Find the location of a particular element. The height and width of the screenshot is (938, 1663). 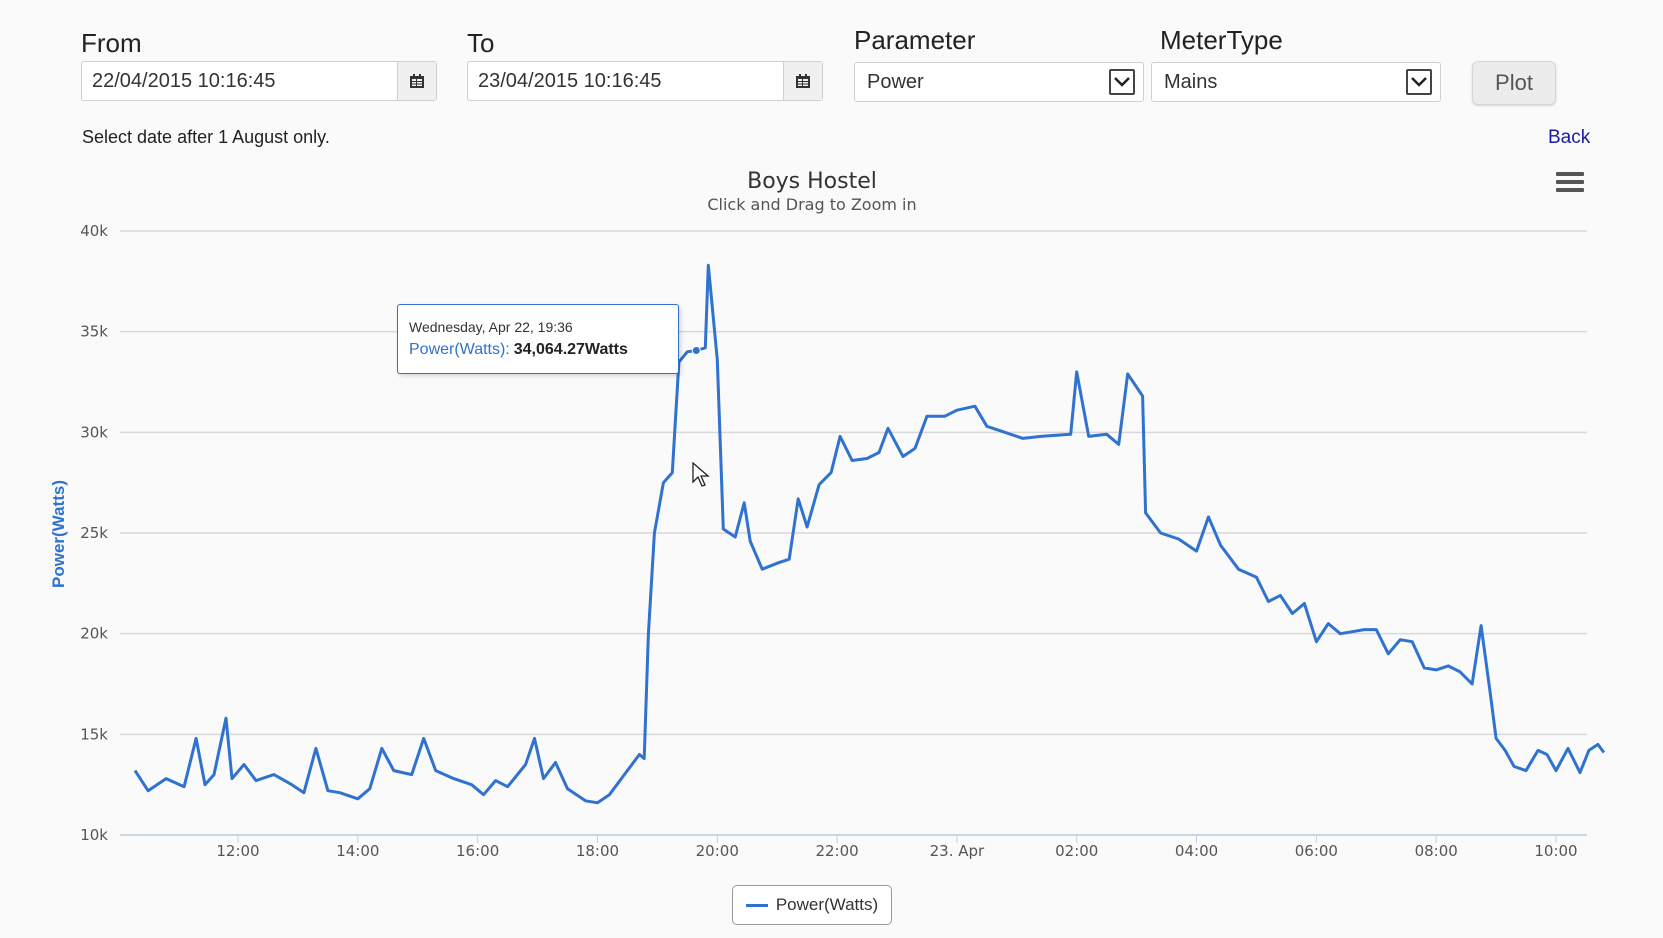

to-date-value: 23/04/2015 10:16:45 is located at coordinates (570, 80).